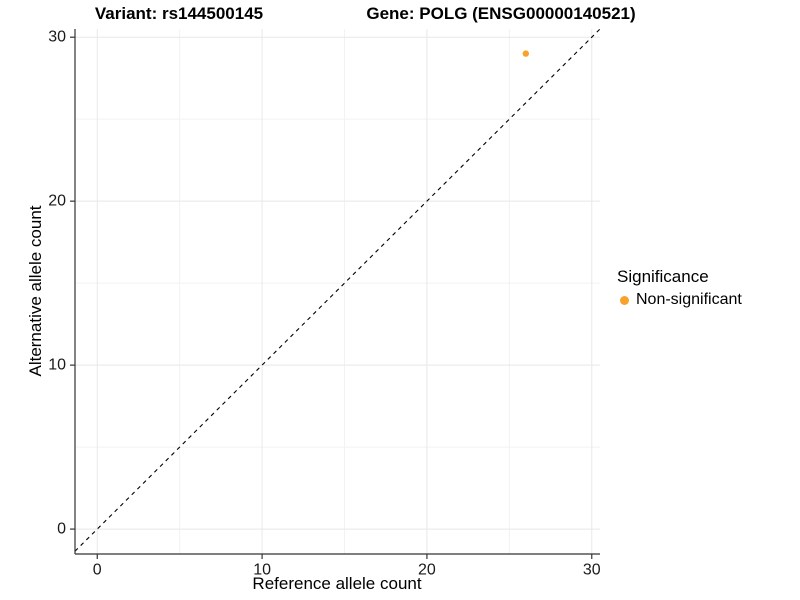  Describe the element at coordinates (35, 291) in the screenshot. I see `y-axis-title: Alternative allele count` at that location.